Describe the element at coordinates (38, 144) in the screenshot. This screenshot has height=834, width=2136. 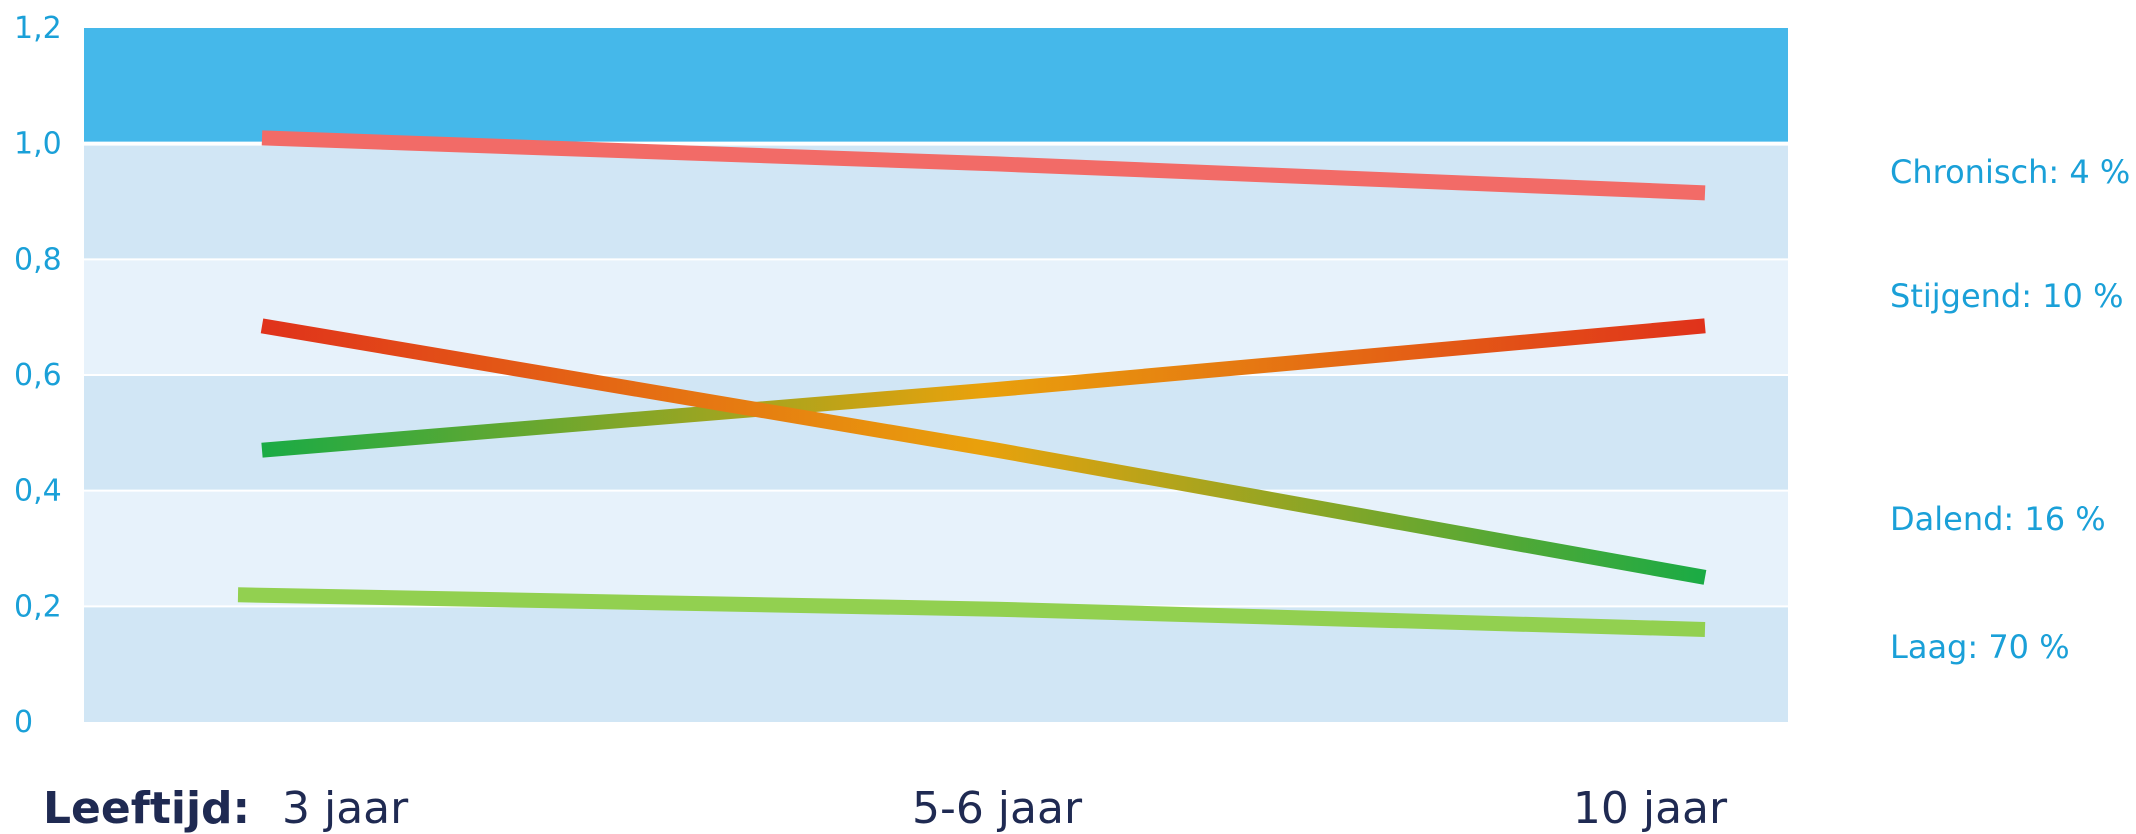
I see `y-tick-label: 1,0` at that location.